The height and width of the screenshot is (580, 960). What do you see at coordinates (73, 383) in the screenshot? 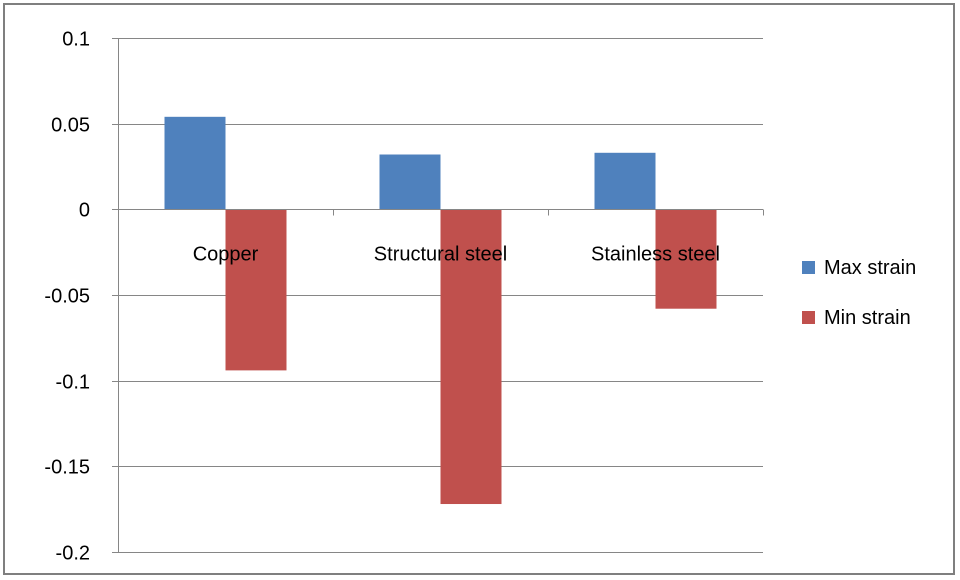
I see `y-tick-label: -0.1` at bounding box center [73, 383].